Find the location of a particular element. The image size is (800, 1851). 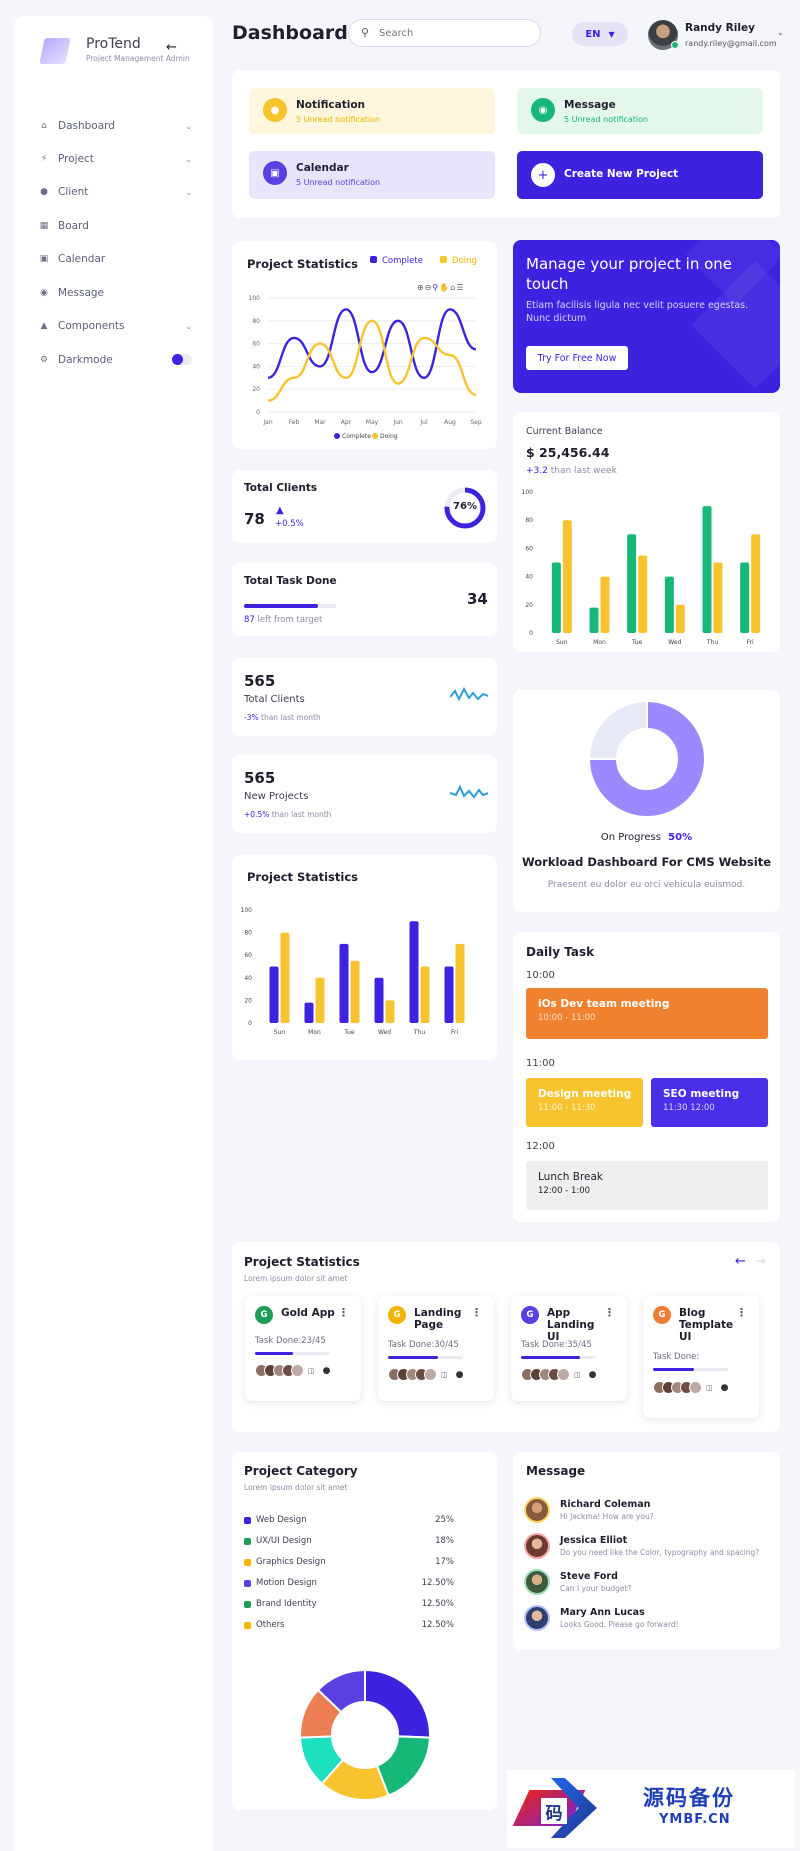

x-tick-label: Jun is located at coordinates (397, 422).